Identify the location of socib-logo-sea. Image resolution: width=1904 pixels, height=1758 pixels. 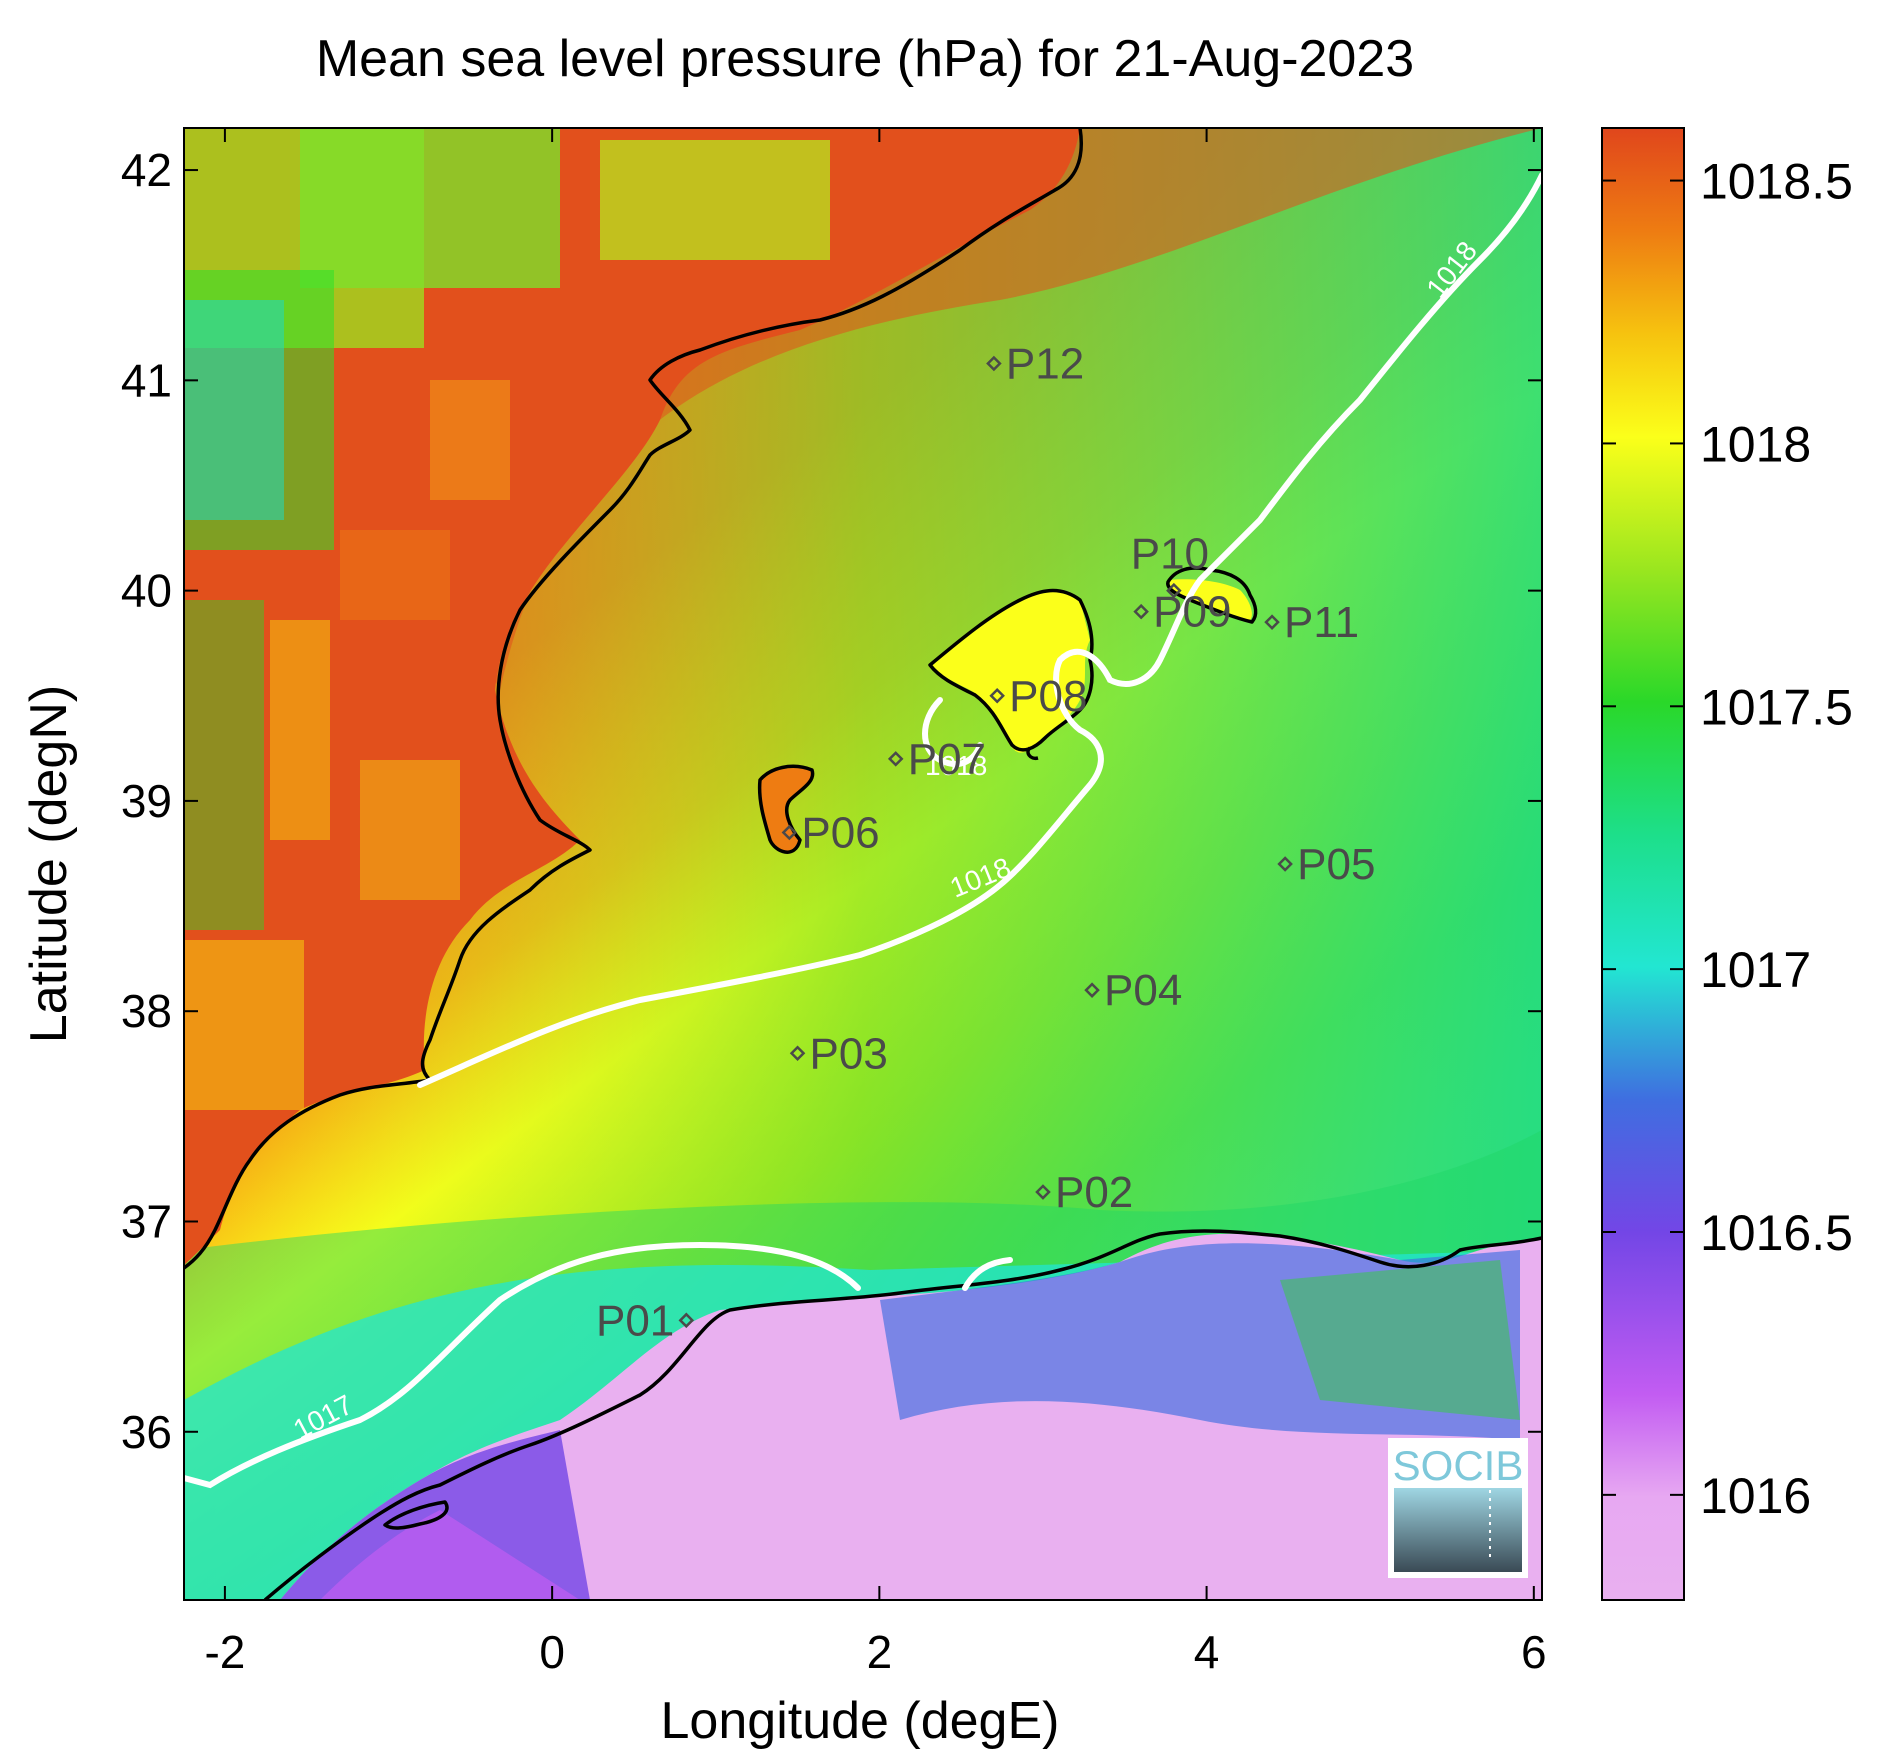
(1458, 1530).